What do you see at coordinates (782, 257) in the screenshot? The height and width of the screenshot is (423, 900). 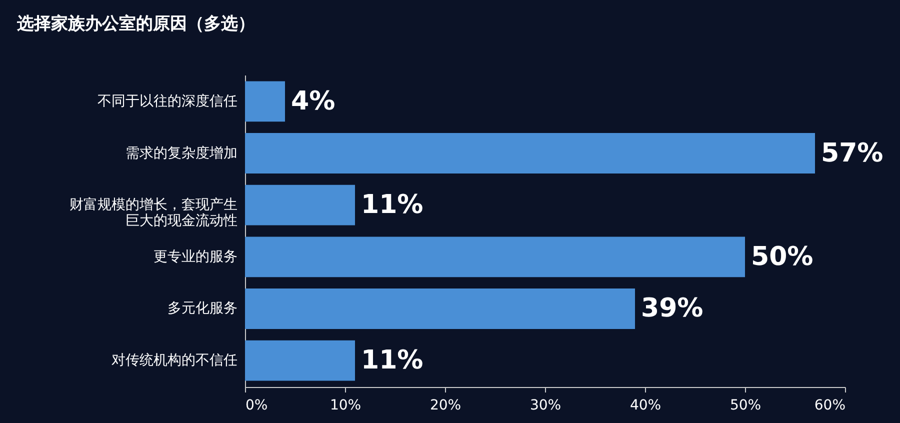 I see `data-label: 50%` at bounding box center [782, 257].